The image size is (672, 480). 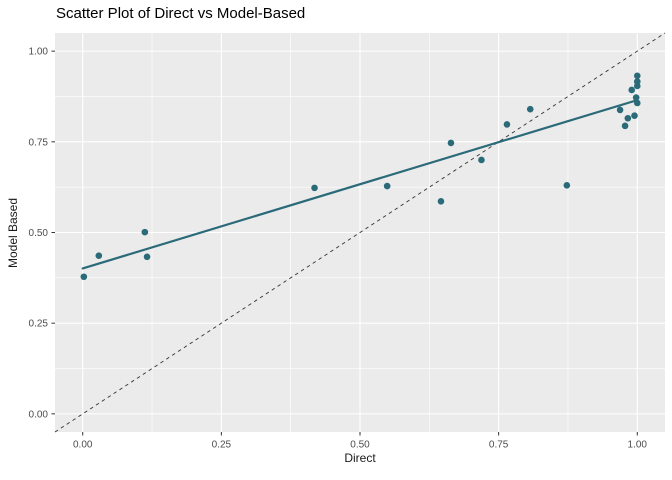 What do you see at coordinates (499, 445) in the screenshot?
I see `x-tick-label: 0.75` at bounding box center [499, 445].